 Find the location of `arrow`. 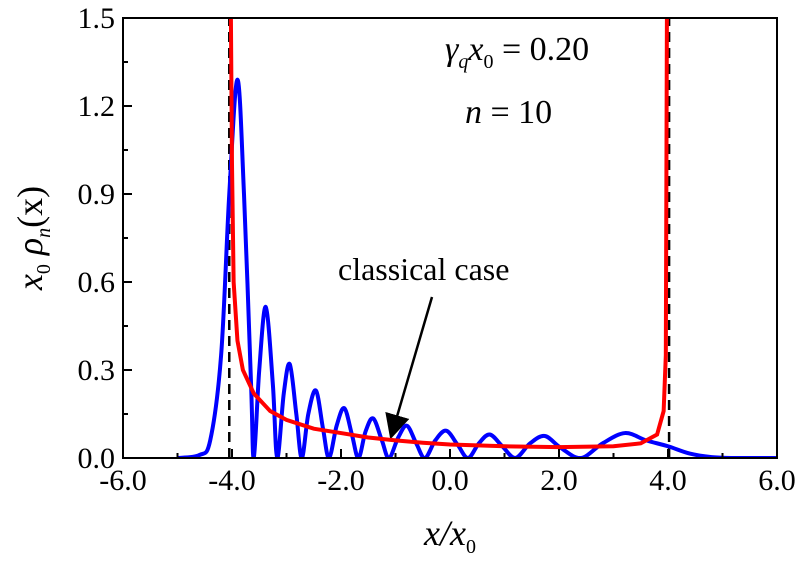

arrow is located at coordinates (409, 368).